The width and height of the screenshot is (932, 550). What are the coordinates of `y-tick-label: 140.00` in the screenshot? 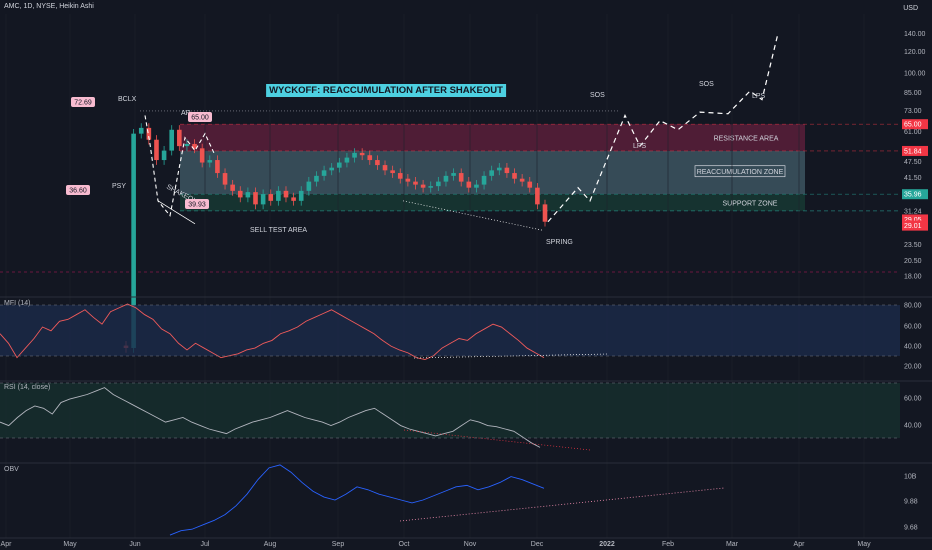 It's located at (915, 34).